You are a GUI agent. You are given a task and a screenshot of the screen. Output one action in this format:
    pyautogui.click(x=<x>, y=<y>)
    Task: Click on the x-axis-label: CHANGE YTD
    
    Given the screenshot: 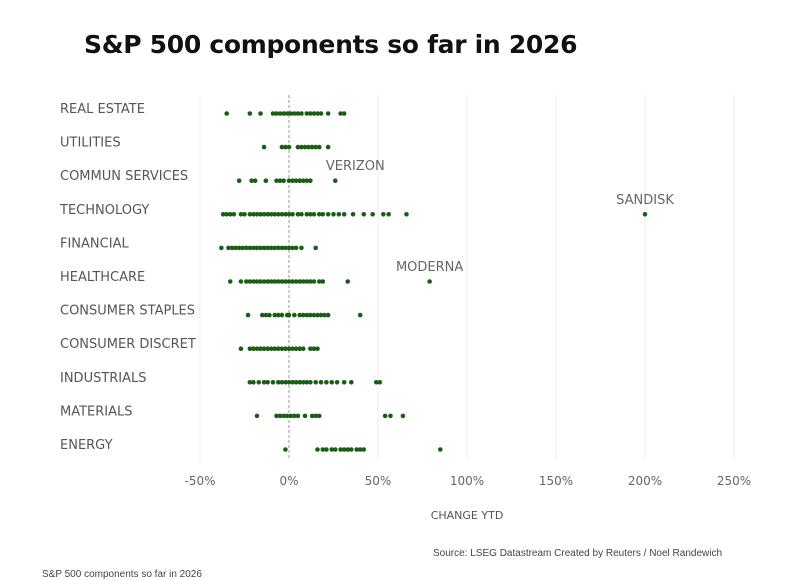 What is the action you would take?
    pyautogui.click(x=467, y=515)
    